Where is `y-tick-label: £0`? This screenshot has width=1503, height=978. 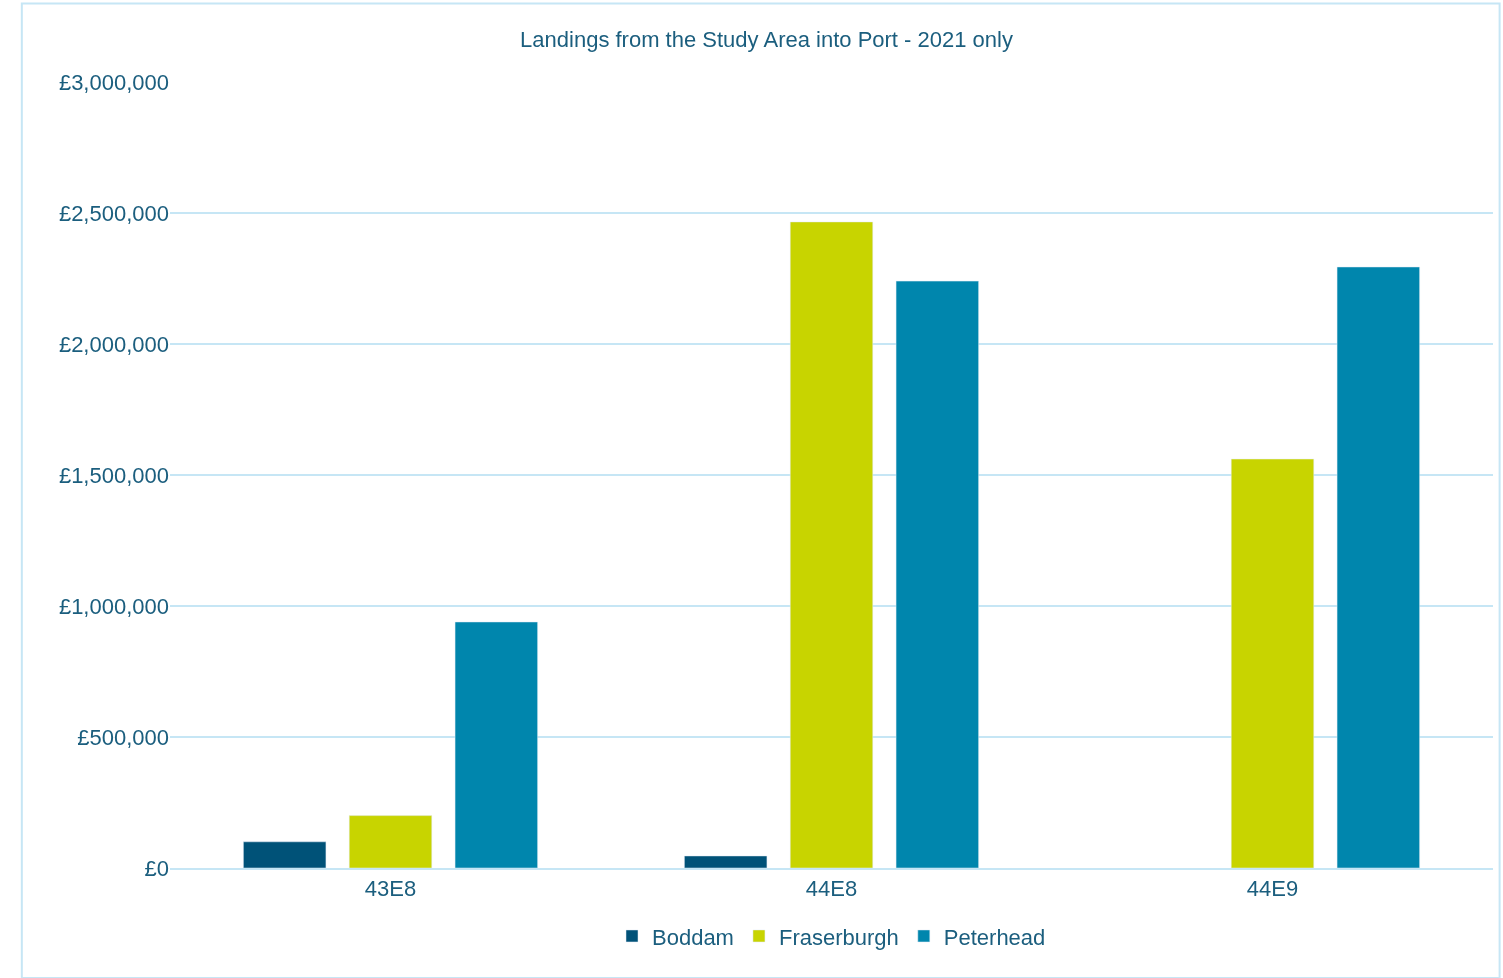 y-tick-label: £0 is located at coordinates (156, 868).